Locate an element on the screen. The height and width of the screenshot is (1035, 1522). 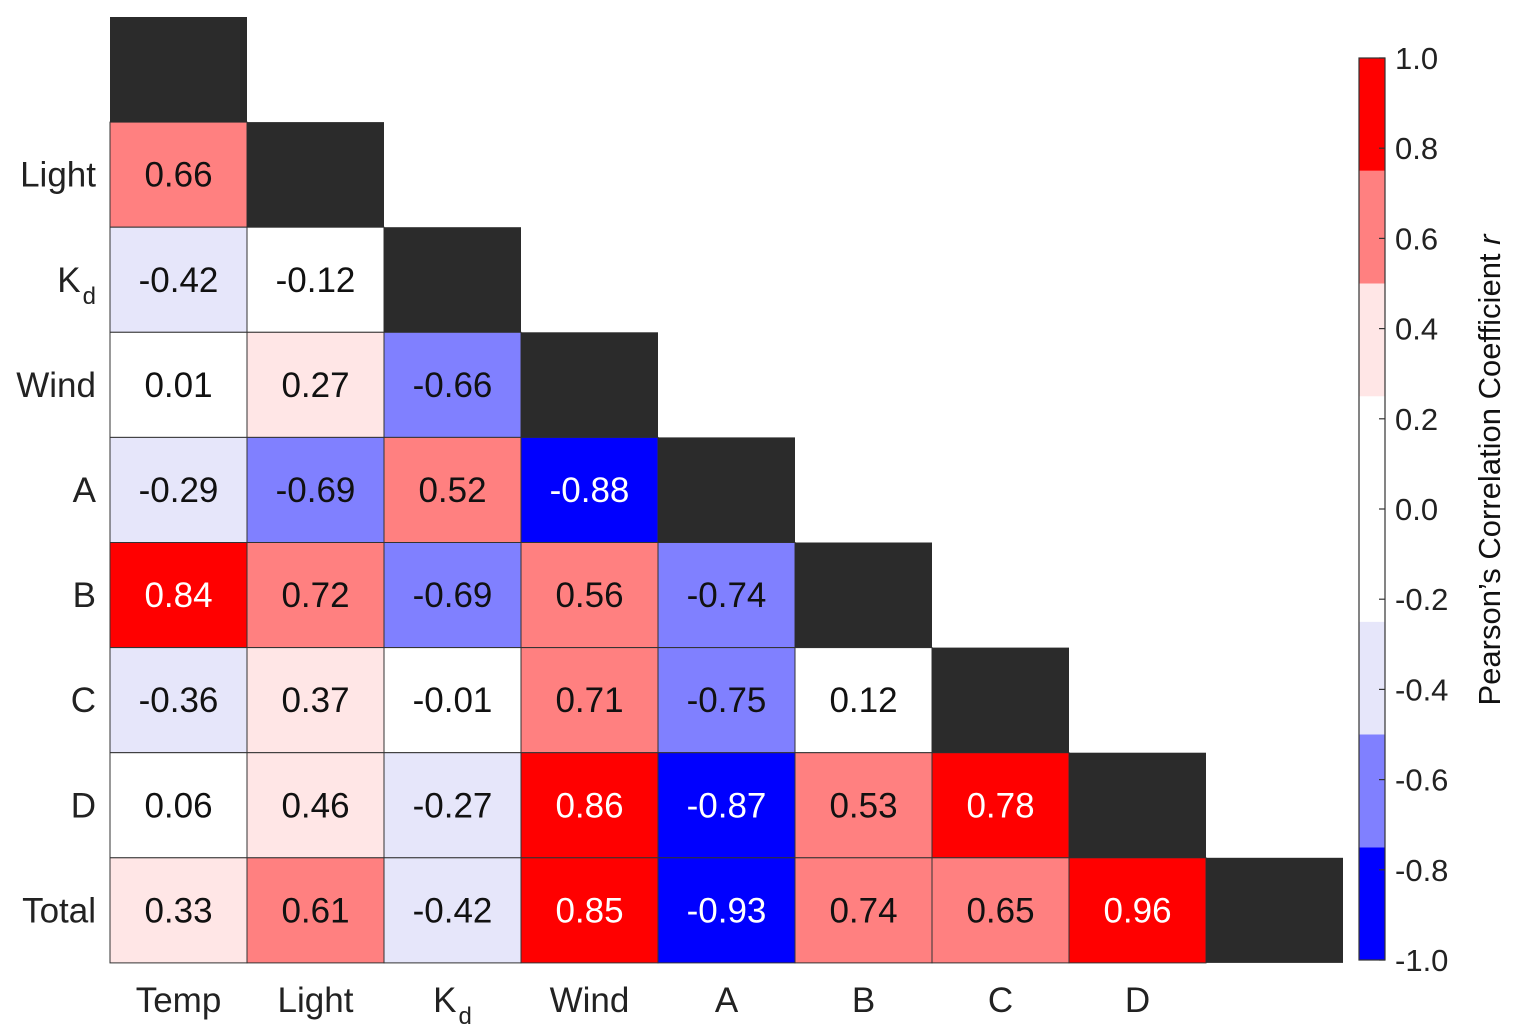
cell-value-label: -0.87 is located at coordinates (727, 805).